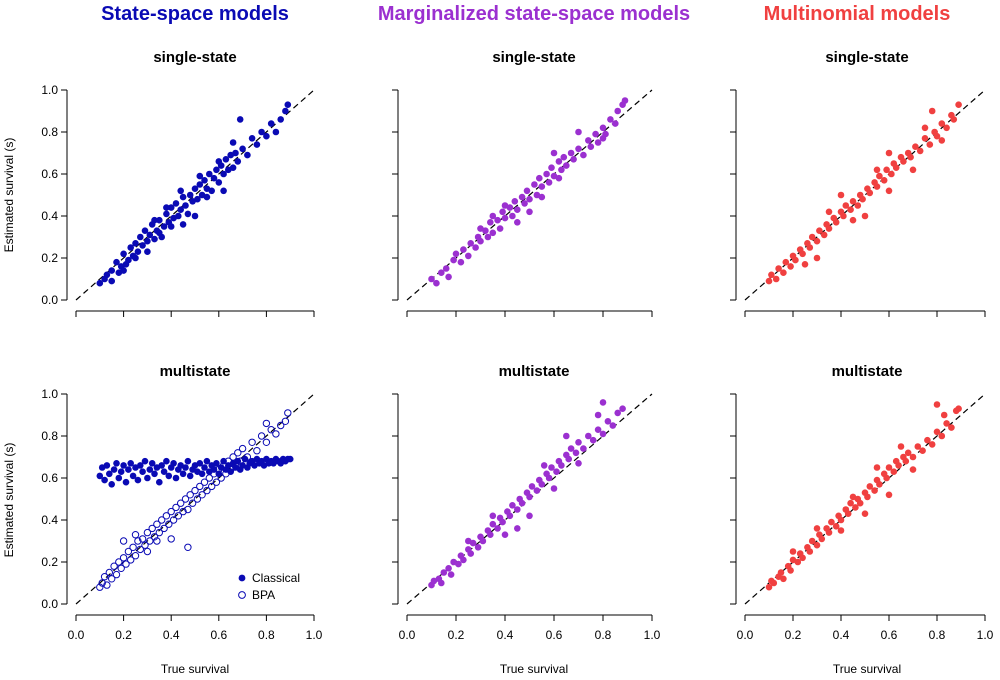  I want to click on x-tick-label: 1.0, so click(985, 635).